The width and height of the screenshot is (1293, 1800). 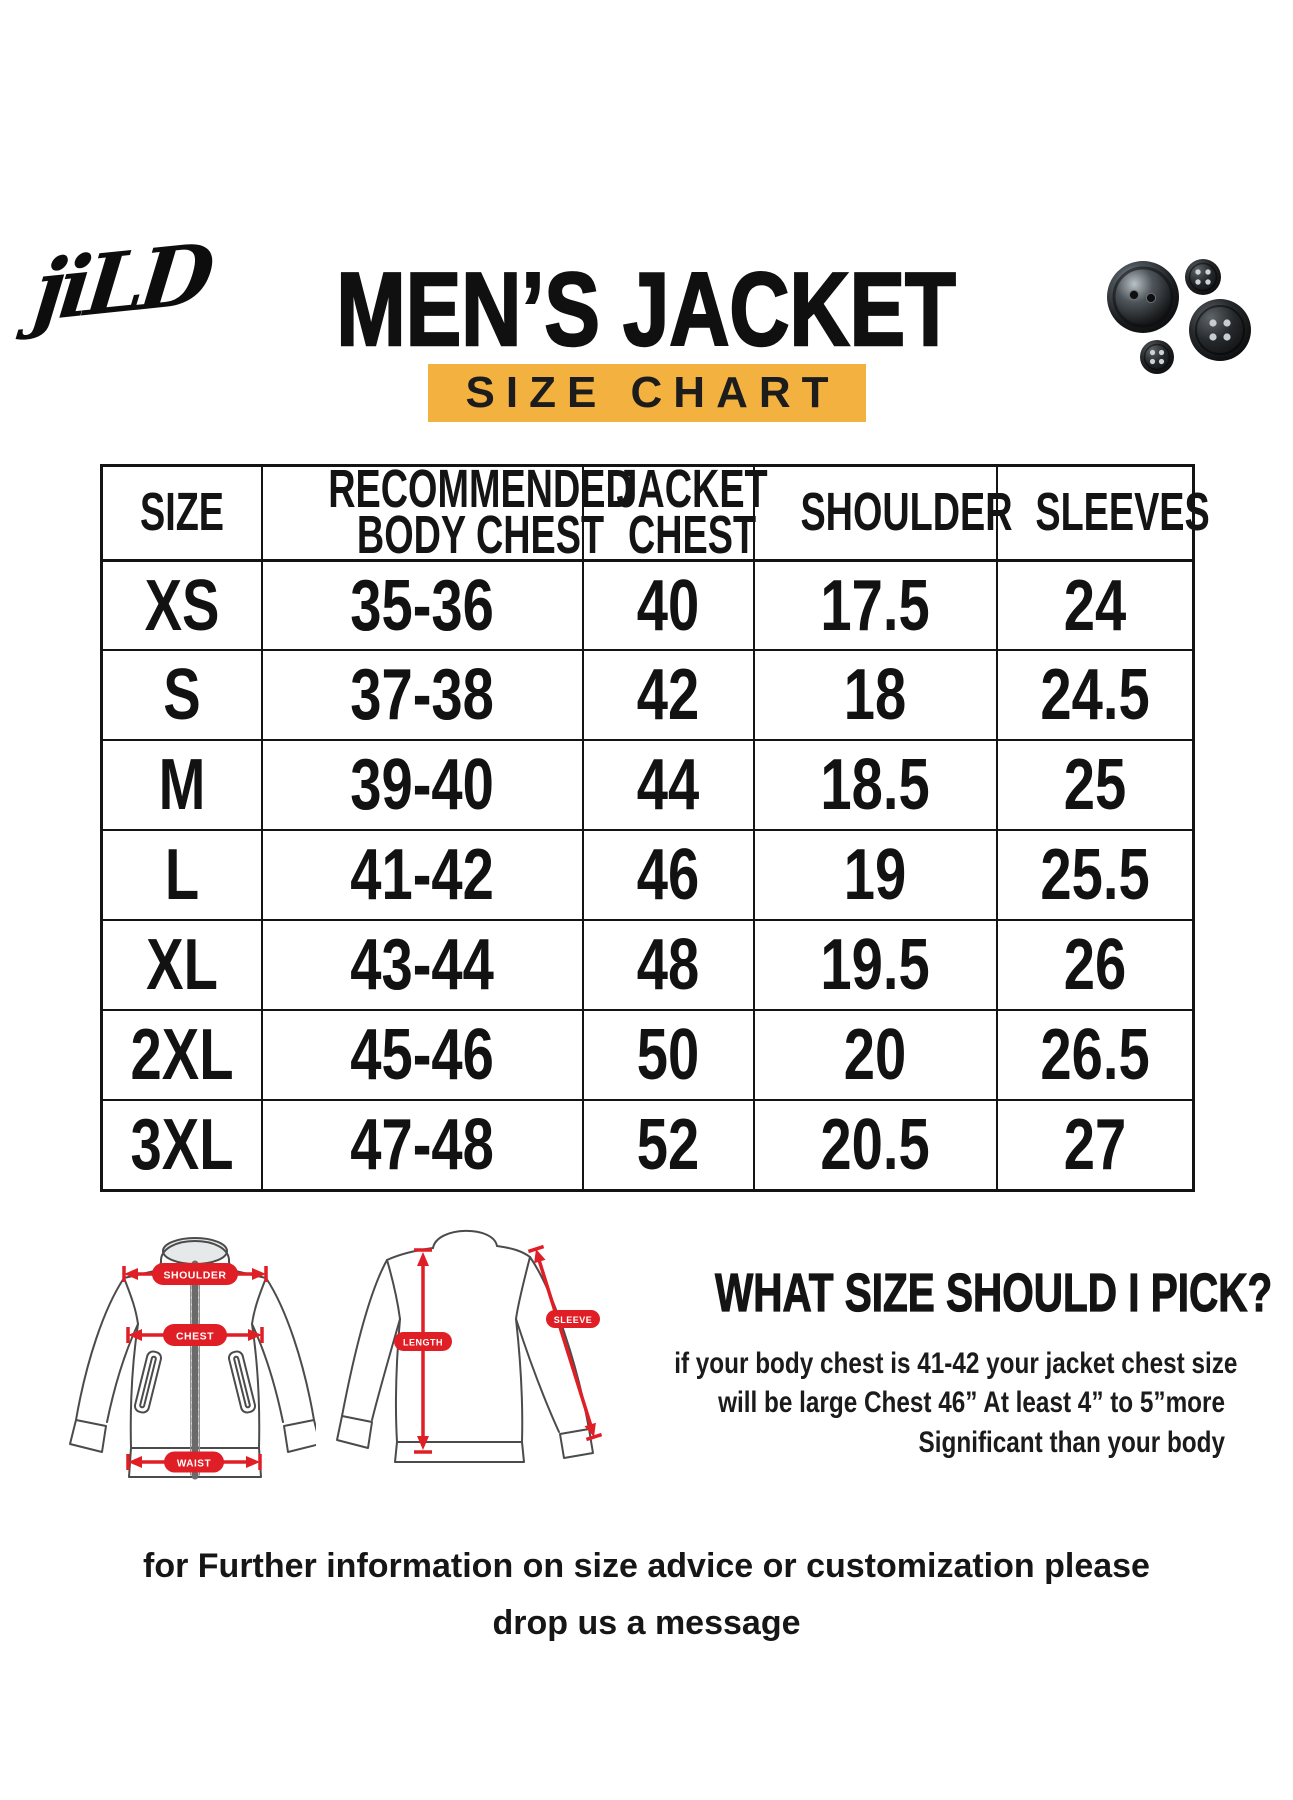 I want to click on cell-body-chest: 43-44, so click(x=422, y=965).